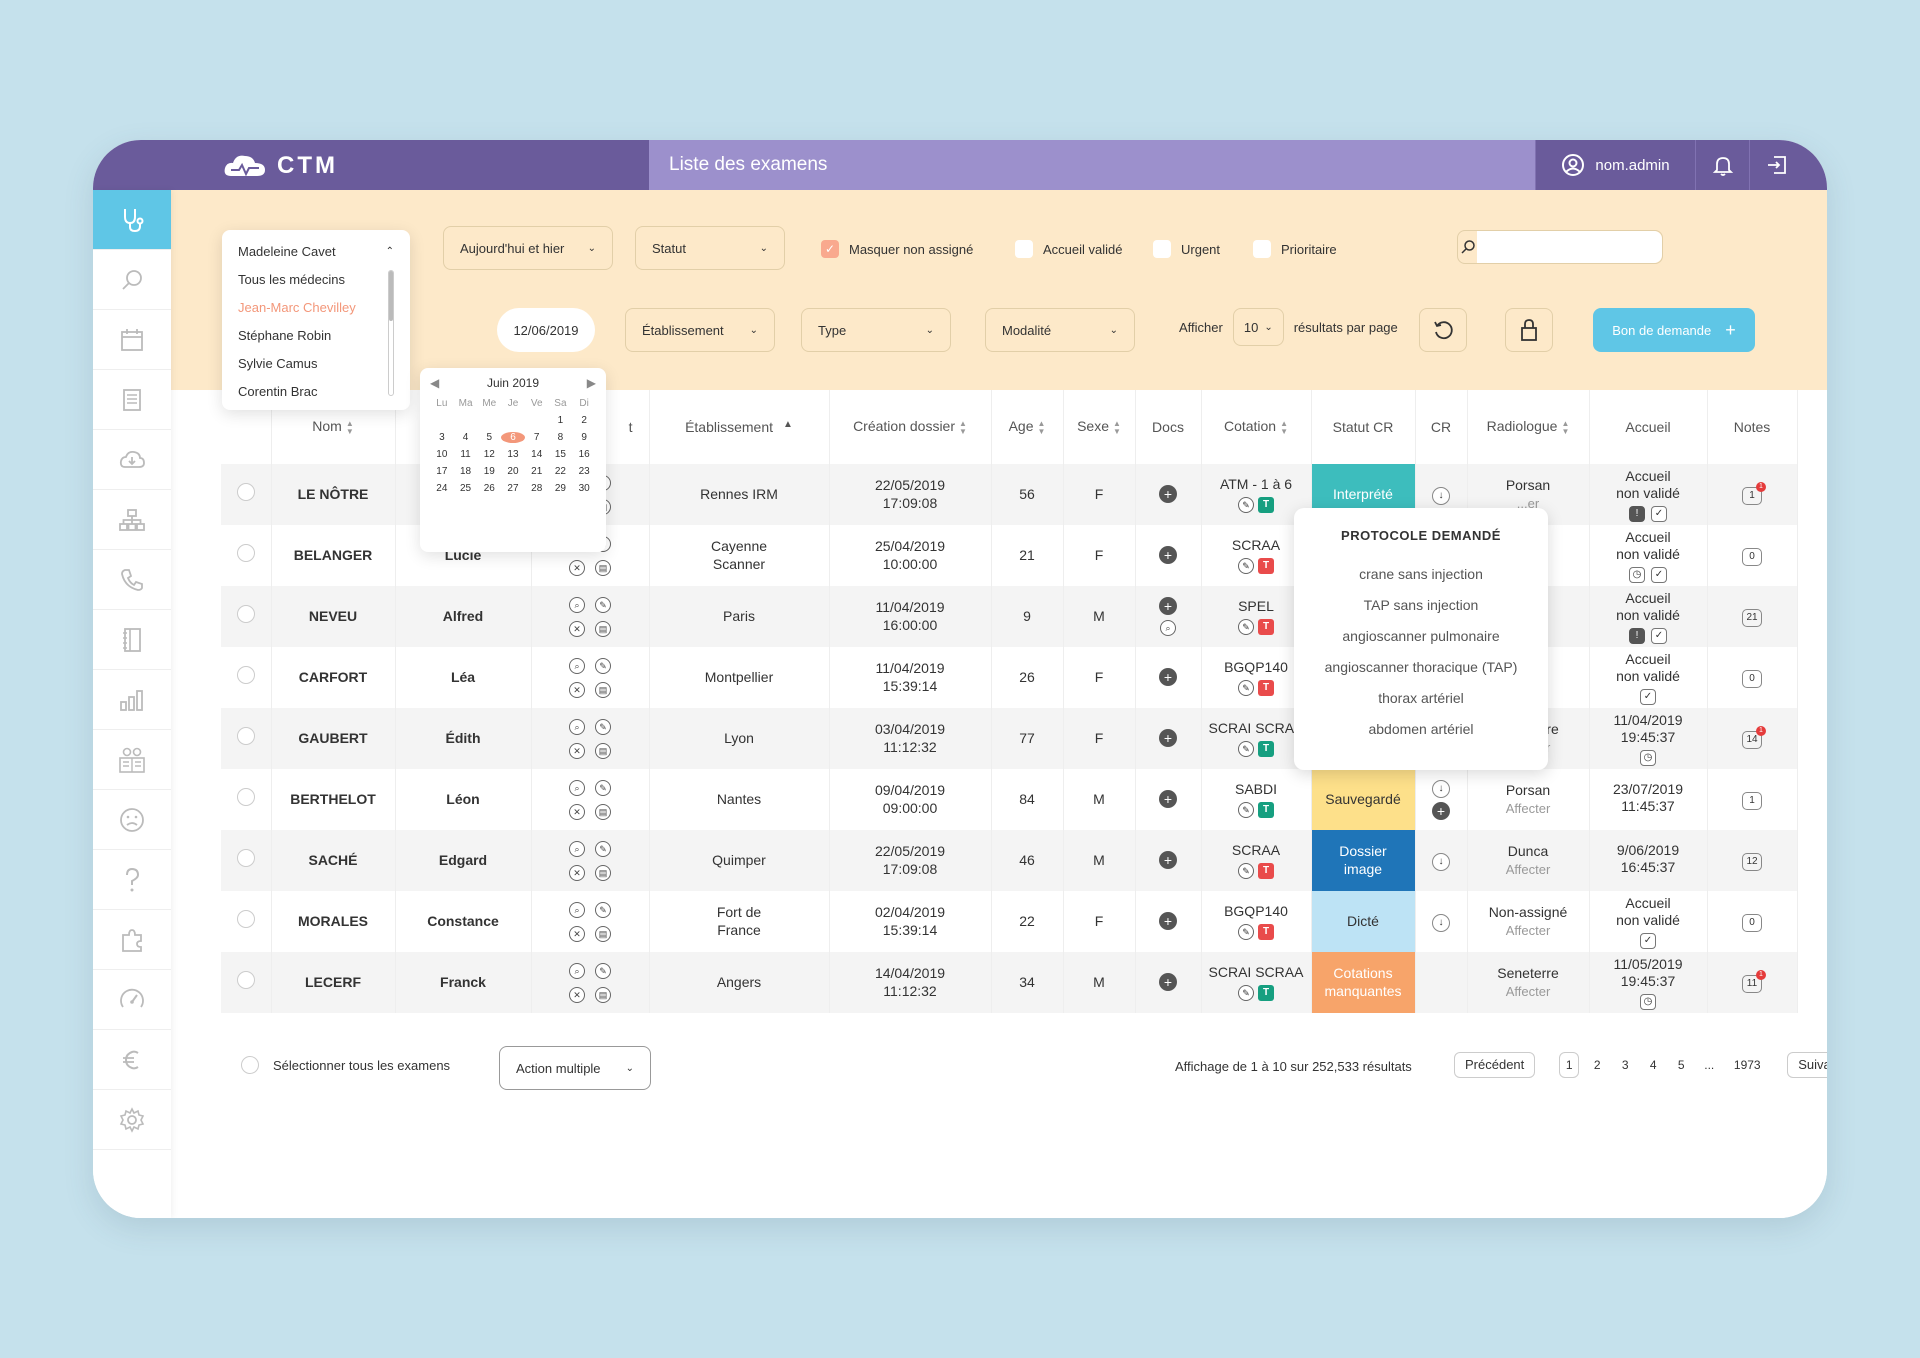  Describe the element at coordinates (466, 488) in the screenshot. I see `calendar-day: 25` at that location.